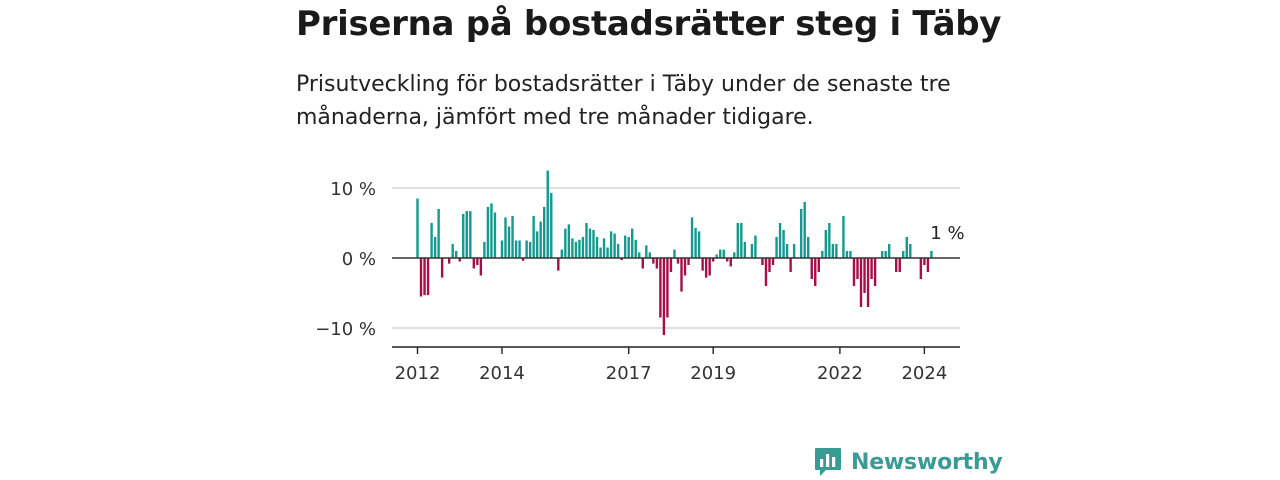  I want to click on y-tick-label: 10 %, so click(353, 189).